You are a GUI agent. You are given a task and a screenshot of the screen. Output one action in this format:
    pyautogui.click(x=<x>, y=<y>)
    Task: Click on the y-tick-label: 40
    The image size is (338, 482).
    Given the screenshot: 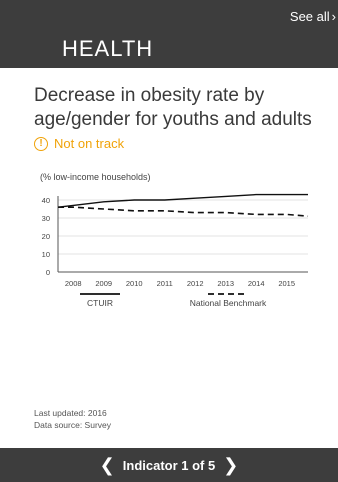 What is the action you would take?
    pyautogui.click(x=46, y=200)
    